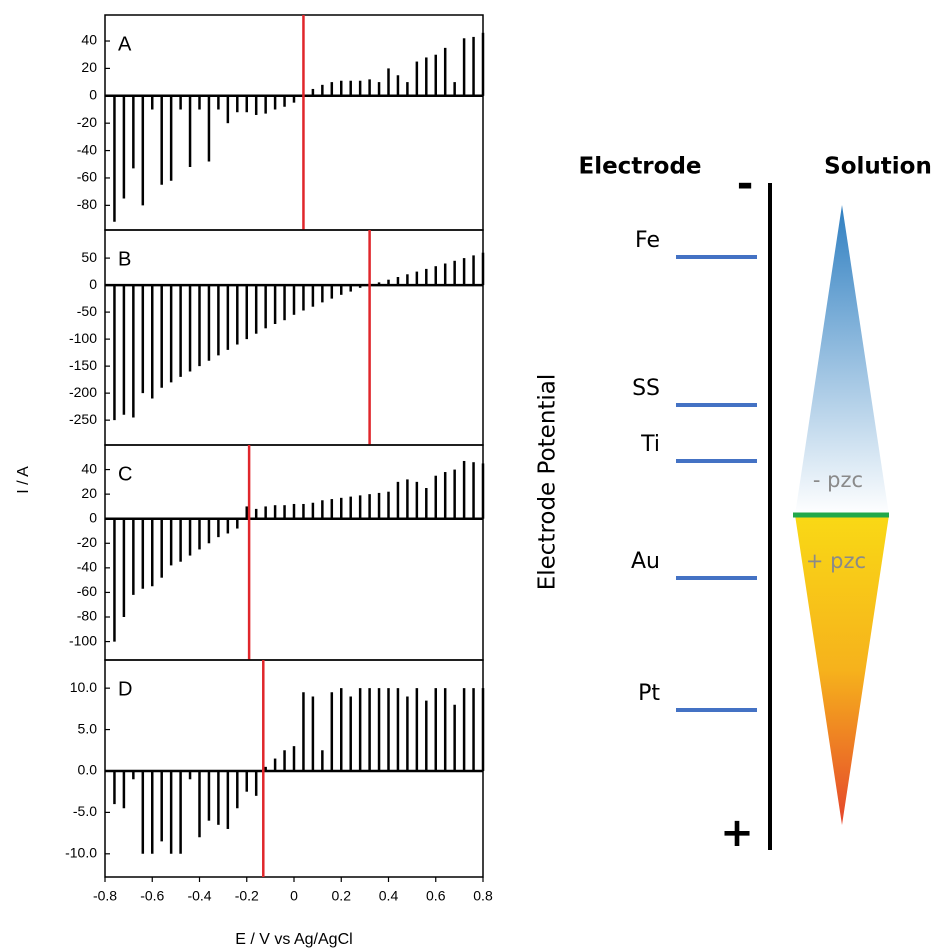 The image size is (940, 951). Describe the element at coordinates (83, 687) in the screenshot. I see `y-tick-label: 10.0` at that location.